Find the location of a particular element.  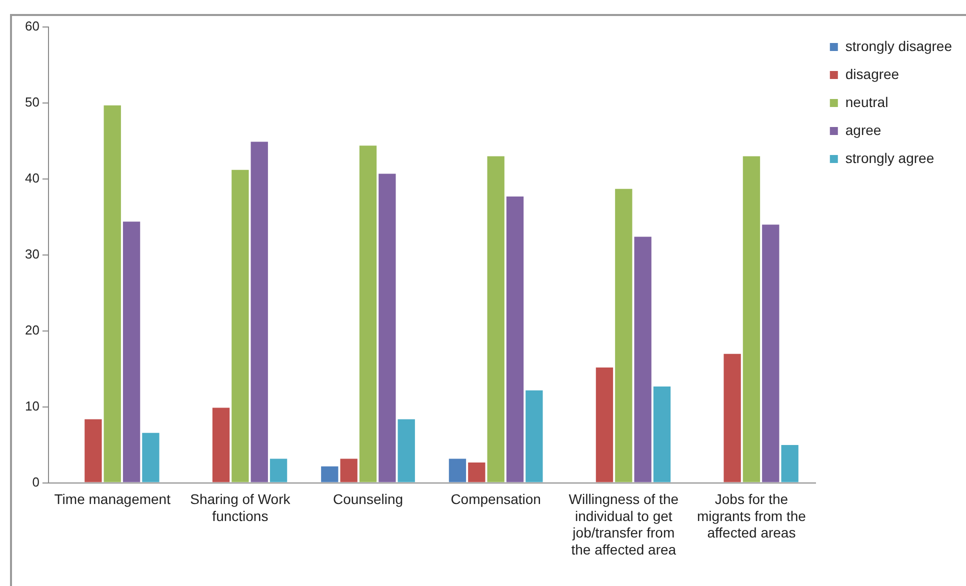

y-tick-label: 0 is located at coordinates (36, 482).